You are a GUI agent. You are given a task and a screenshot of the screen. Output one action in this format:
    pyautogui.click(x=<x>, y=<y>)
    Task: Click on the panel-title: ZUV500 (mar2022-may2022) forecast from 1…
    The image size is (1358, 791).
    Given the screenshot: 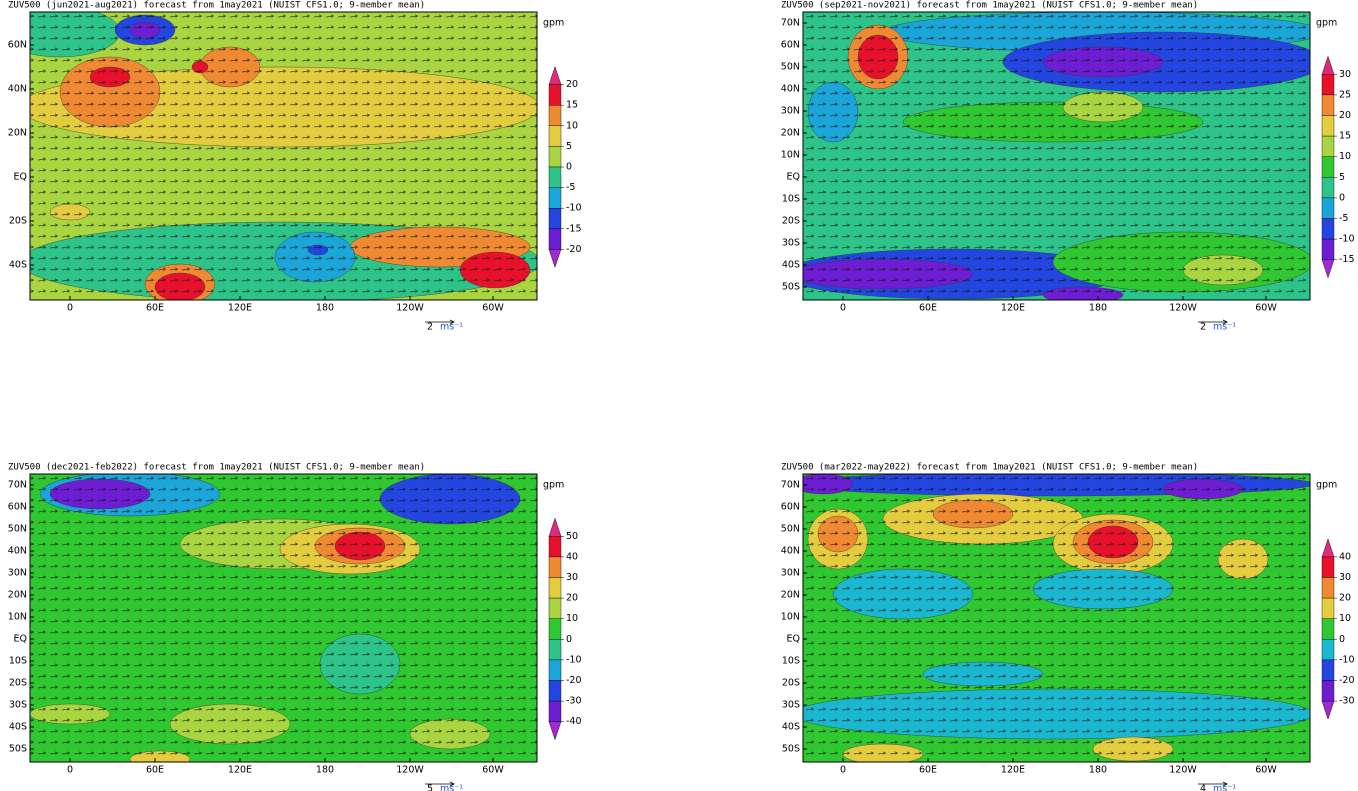 What is the action you would take?
    pyautogui.click(x=989, y=468)
    